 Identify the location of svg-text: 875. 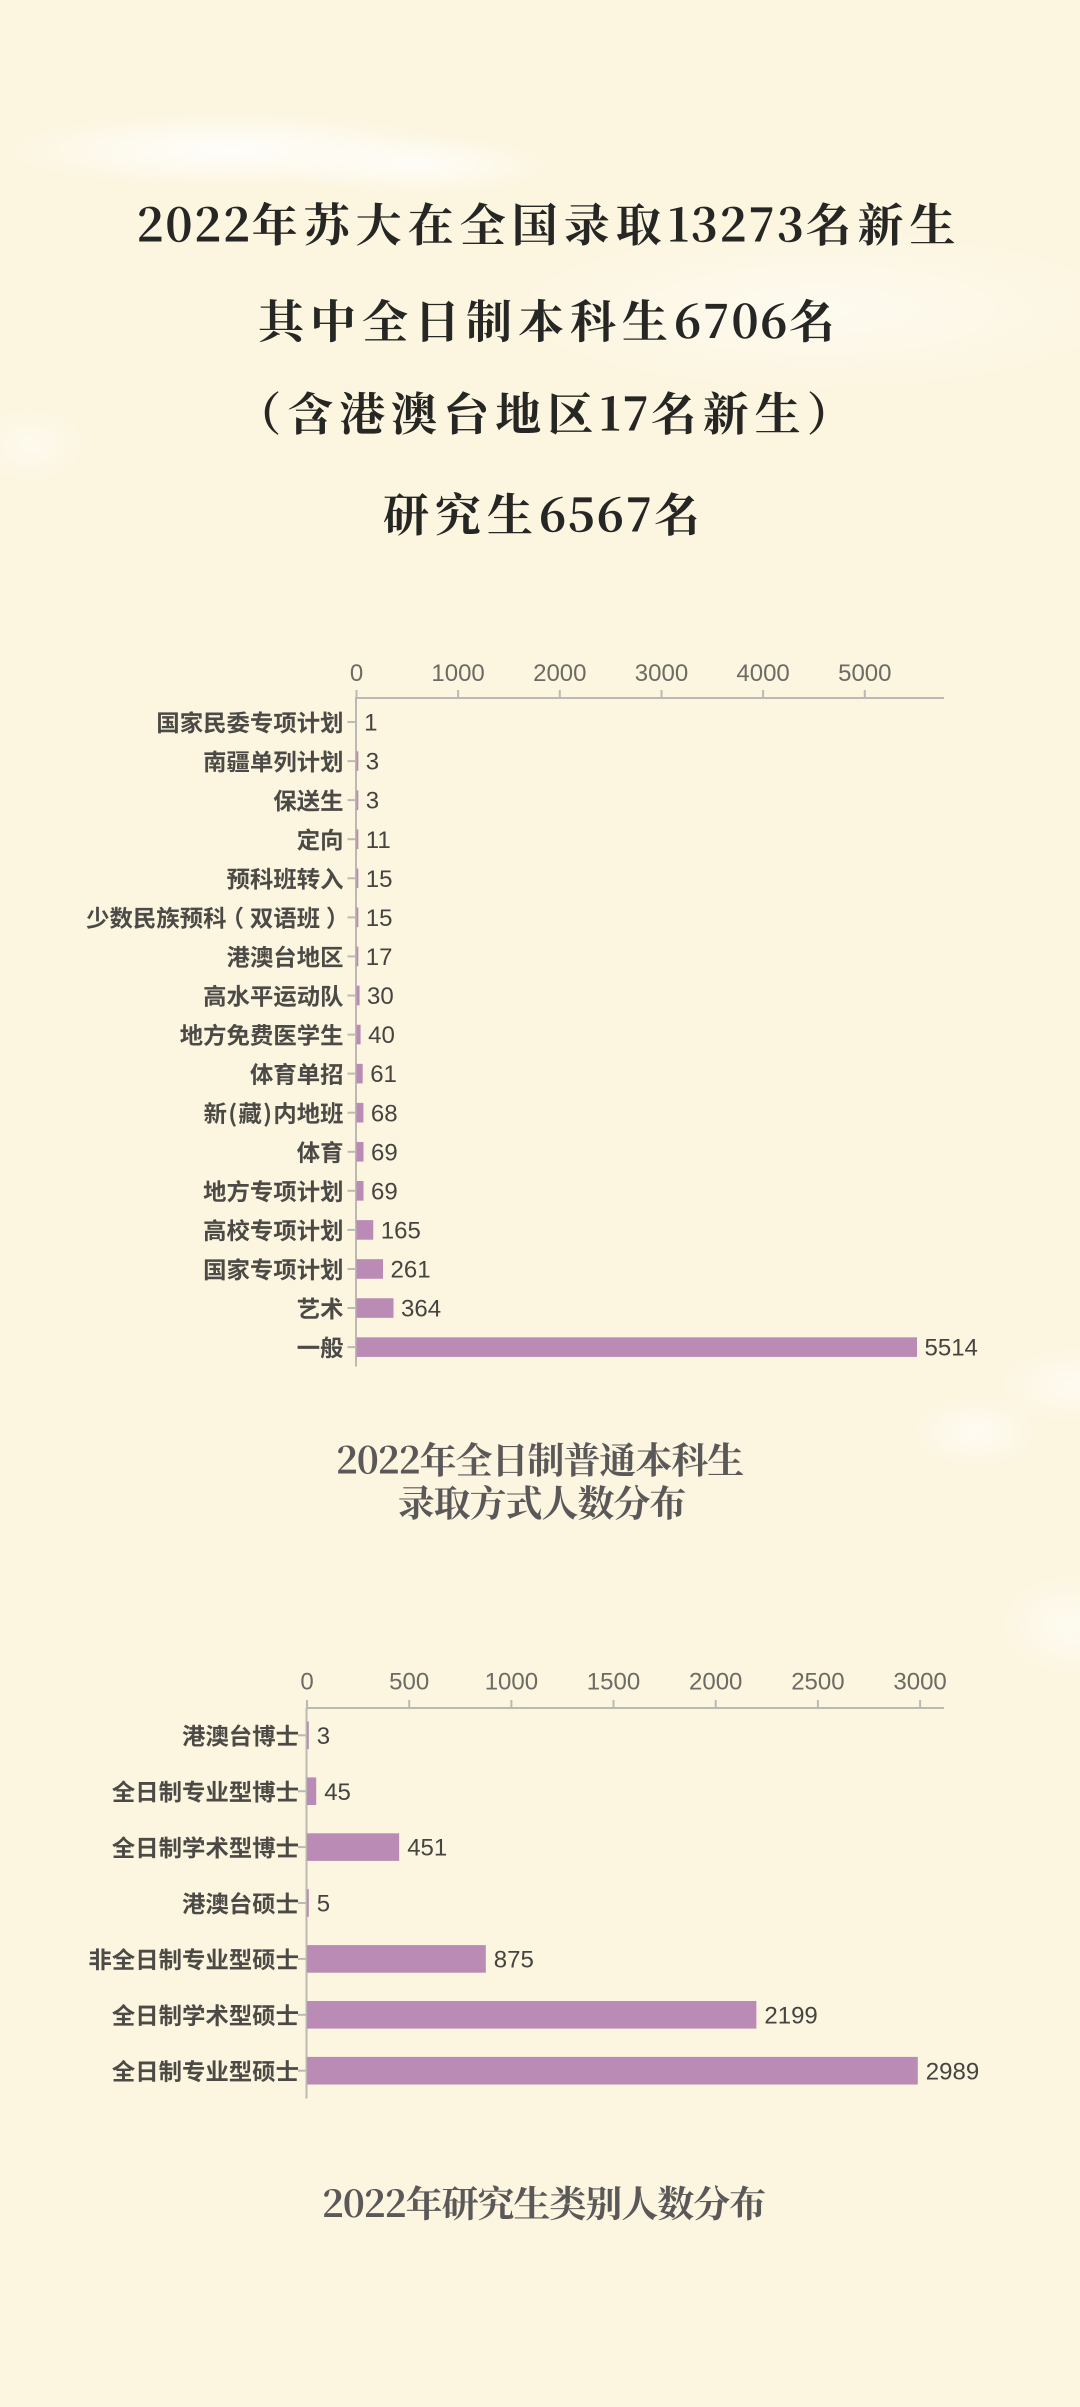
(514, 1960).